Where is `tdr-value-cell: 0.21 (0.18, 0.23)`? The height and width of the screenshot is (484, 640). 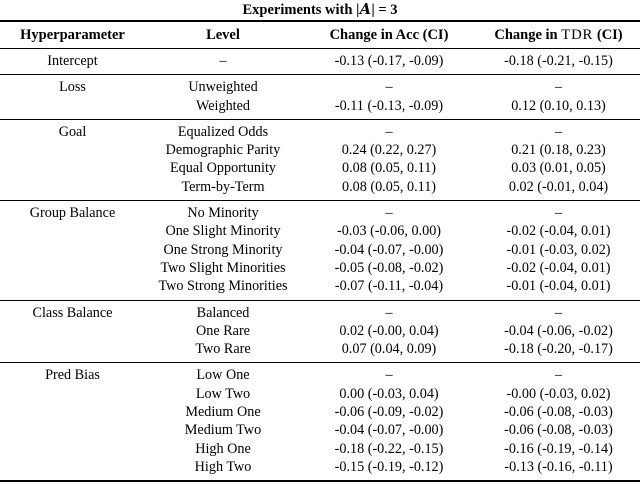
tdr-value-cell: 0.21 (0.18, 0.23) is located at coordinates (558, 150).